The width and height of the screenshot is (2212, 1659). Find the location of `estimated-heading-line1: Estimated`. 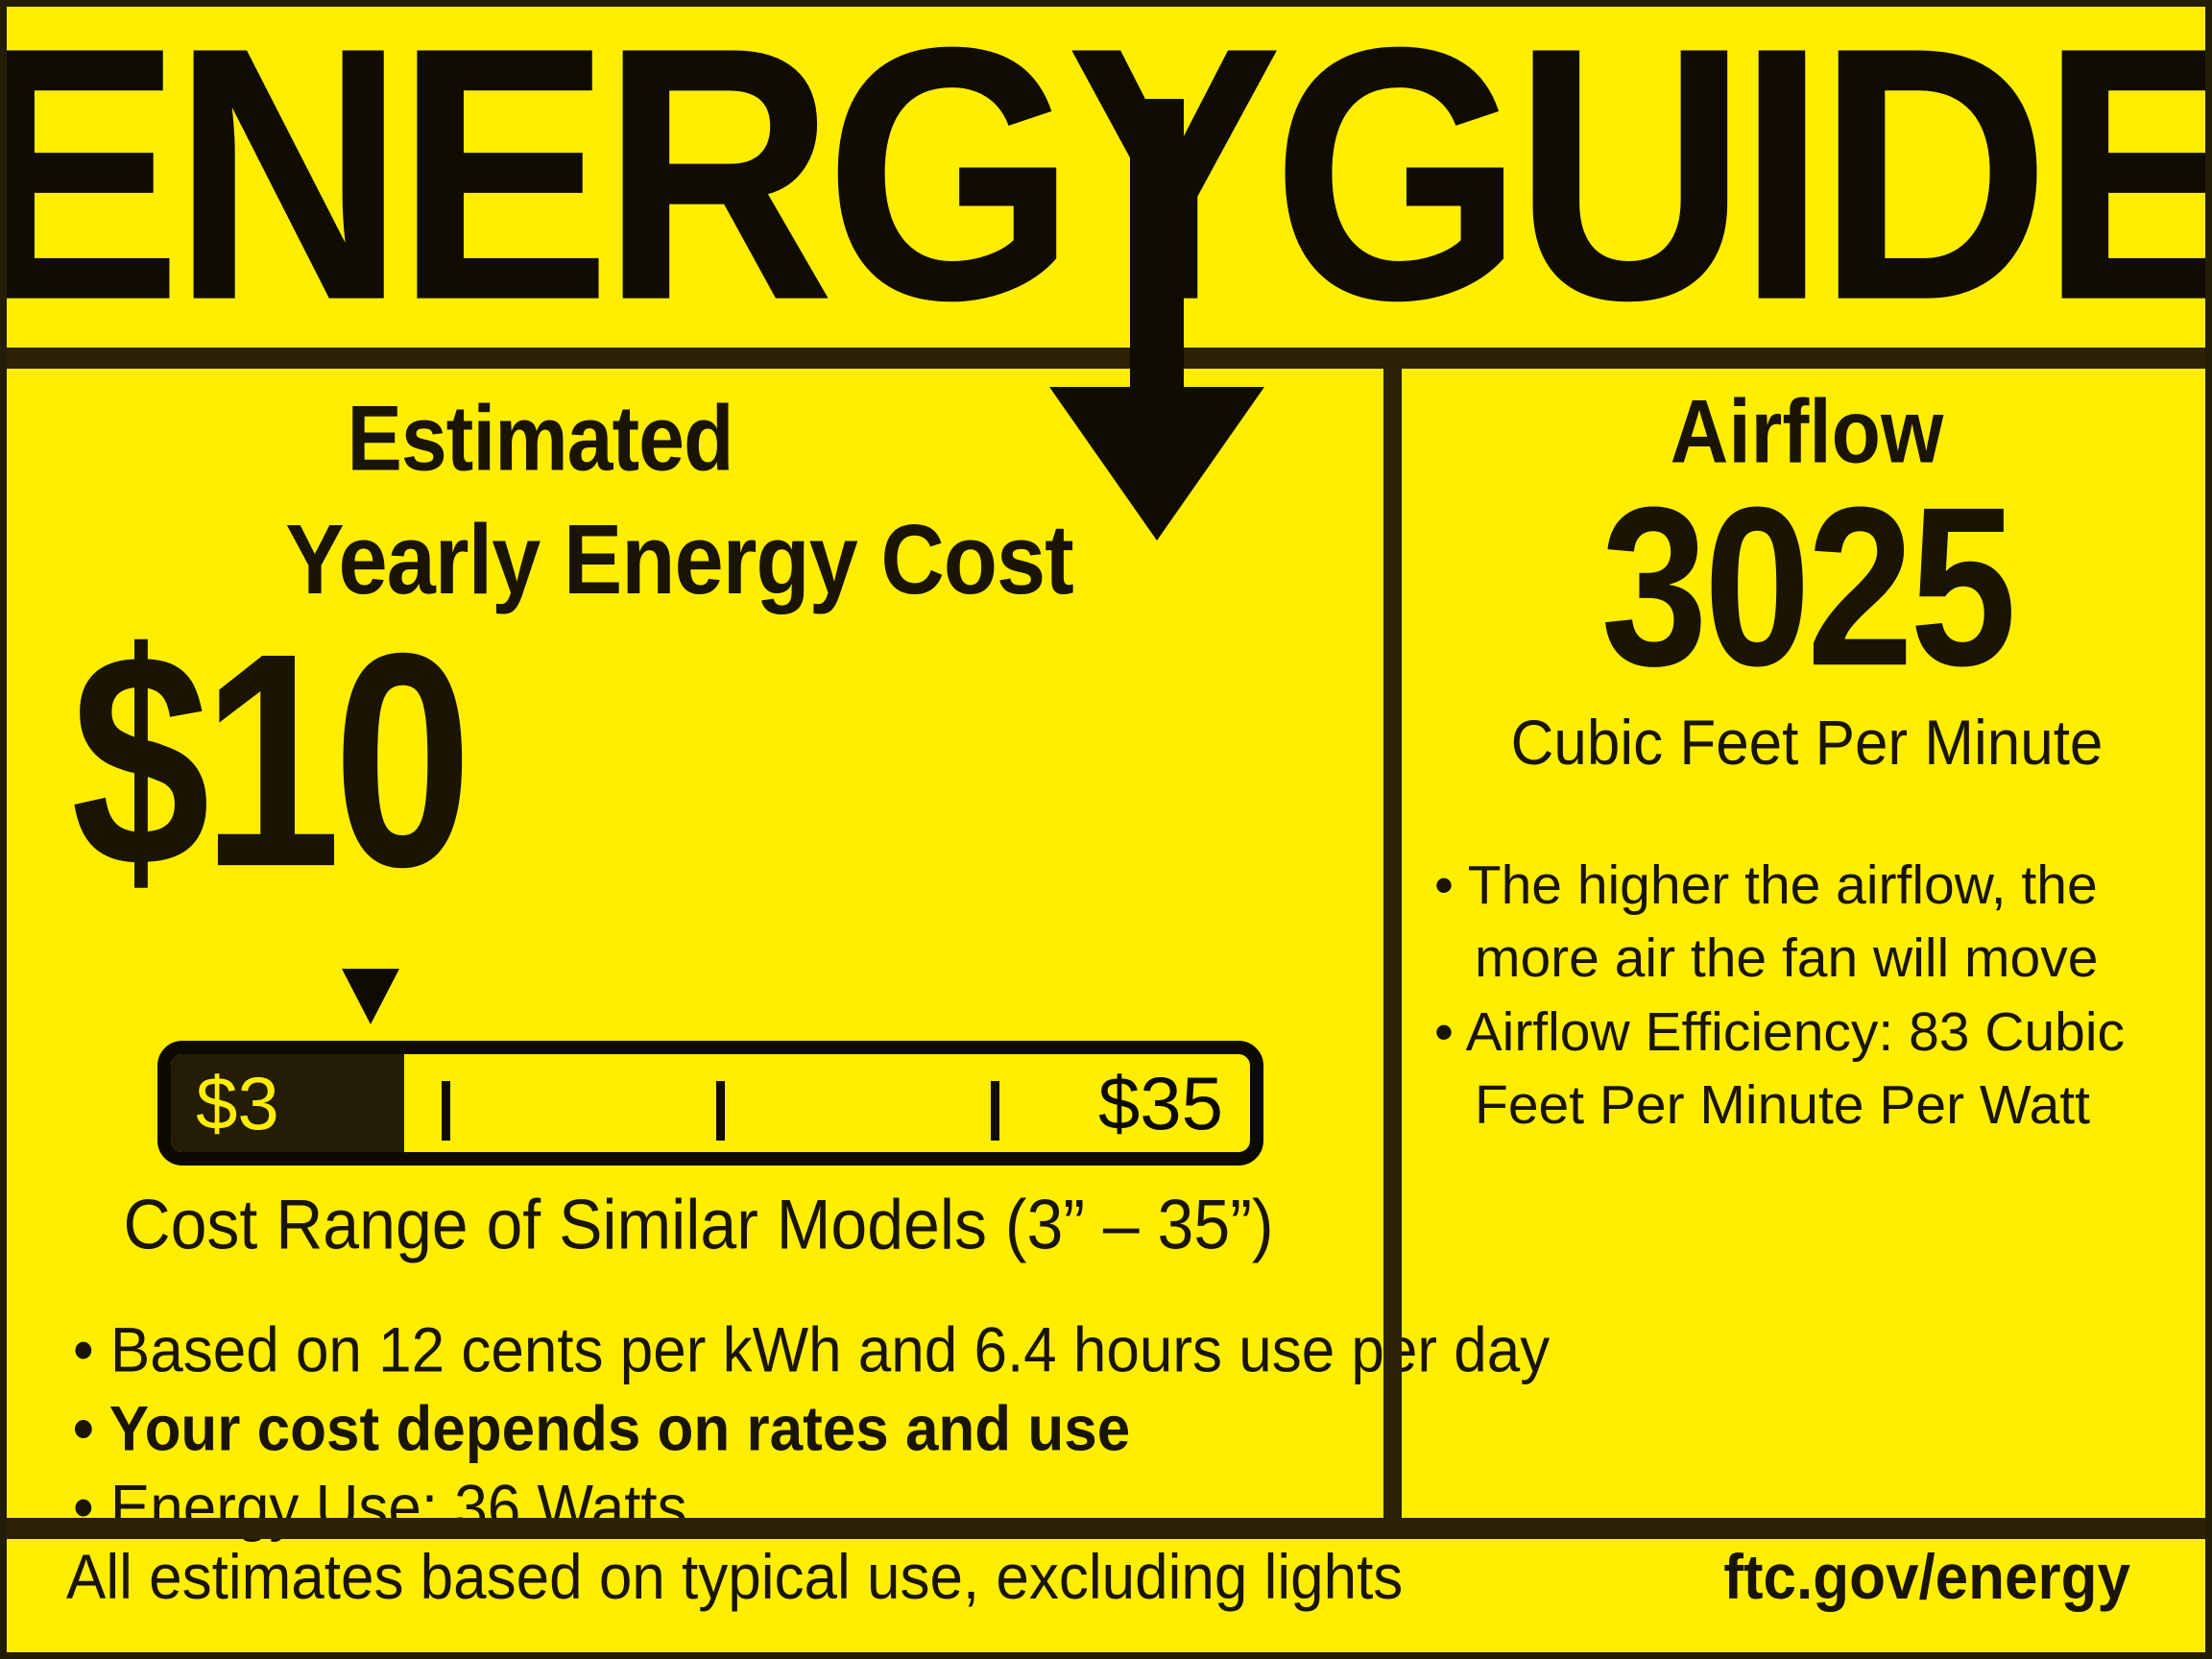

estimated-heading-line1: Estimated is located at coordinates (540, 439).